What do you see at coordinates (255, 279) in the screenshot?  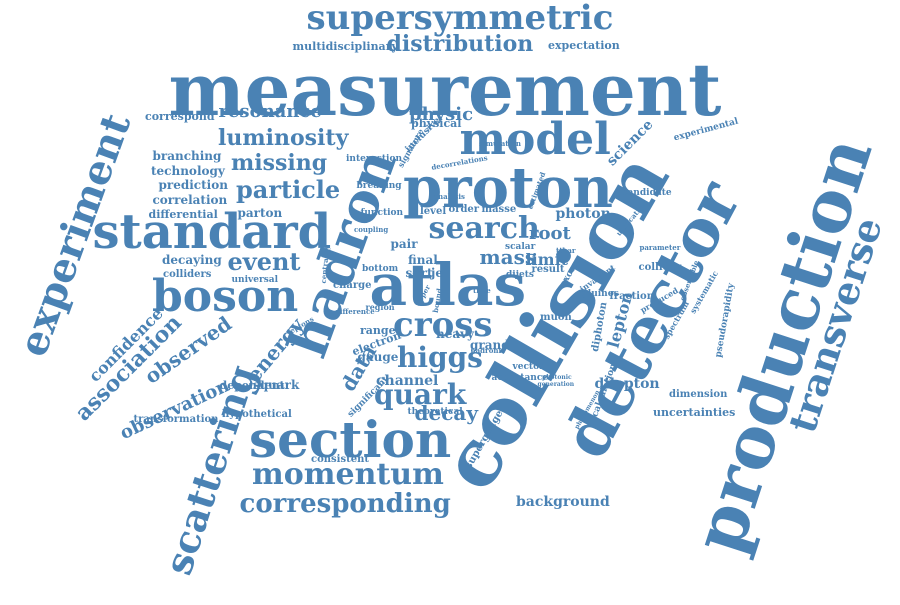 I see `word-universal: universal` at bounding box center [255, 279].